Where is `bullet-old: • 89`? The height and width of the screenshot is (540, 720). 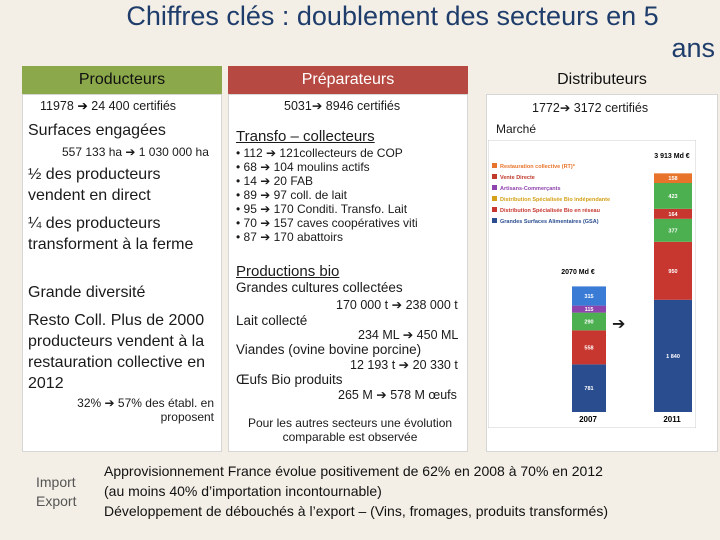
bullet-old: • 89 is located at coordinates (246, 195).